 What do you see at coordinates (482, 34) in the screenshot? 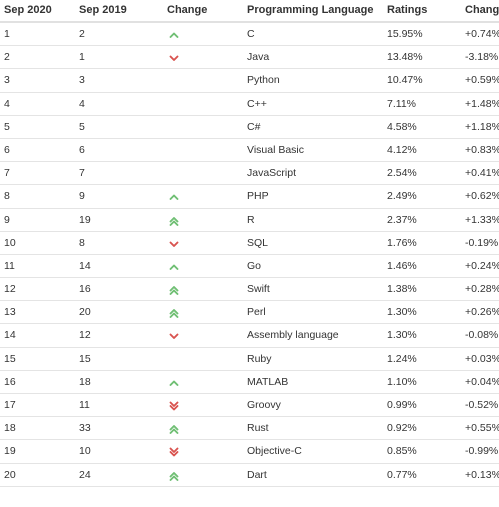
I see `change-percent-cell: +0.74%` at bounding box center [482, 34].